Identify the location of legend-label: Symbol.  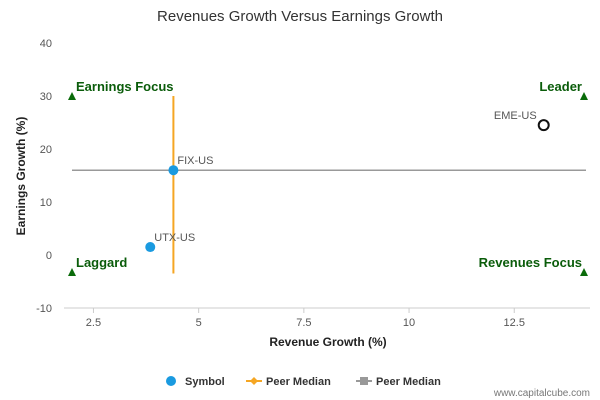
(205, 382).